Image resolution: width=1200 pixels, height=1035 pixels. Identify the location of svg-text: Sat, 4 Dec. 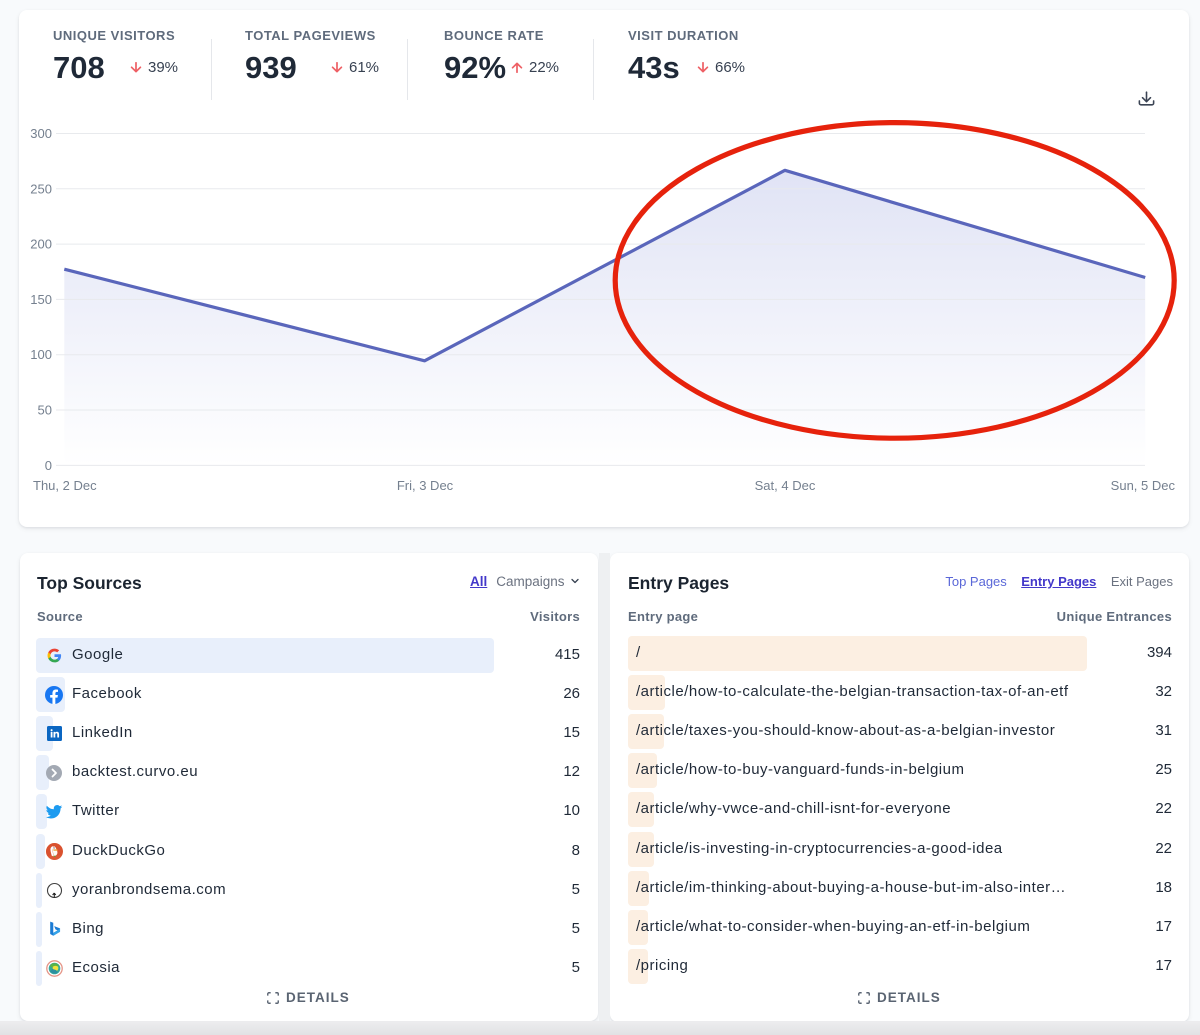
(785, 485).